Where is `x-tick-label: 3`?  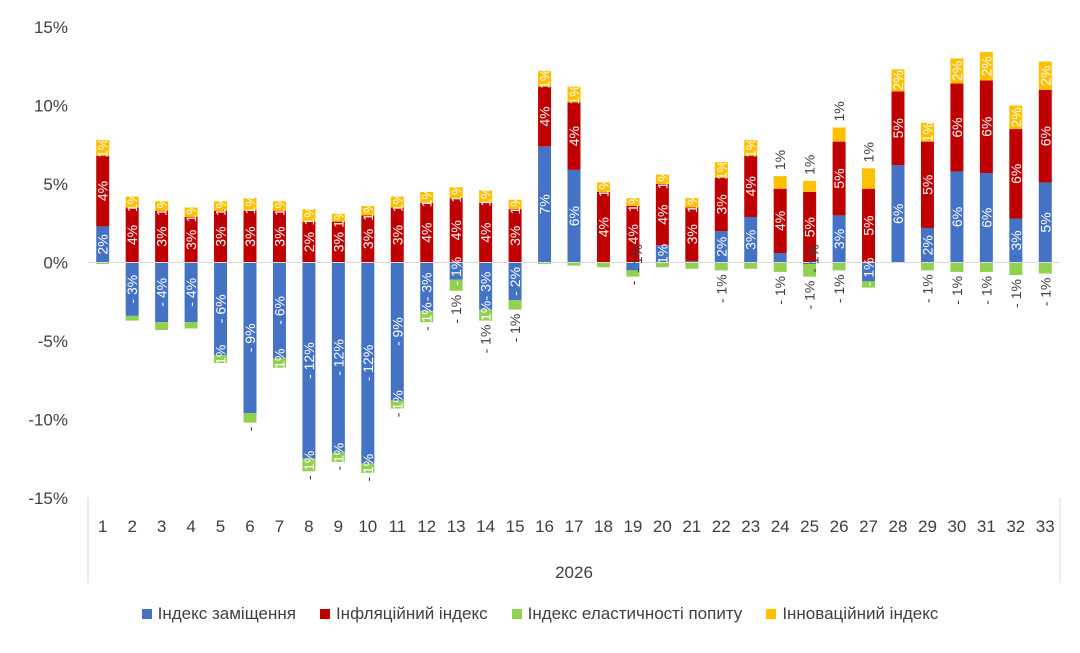
x-tick-label: 3 is located at coordinates (161, 526).